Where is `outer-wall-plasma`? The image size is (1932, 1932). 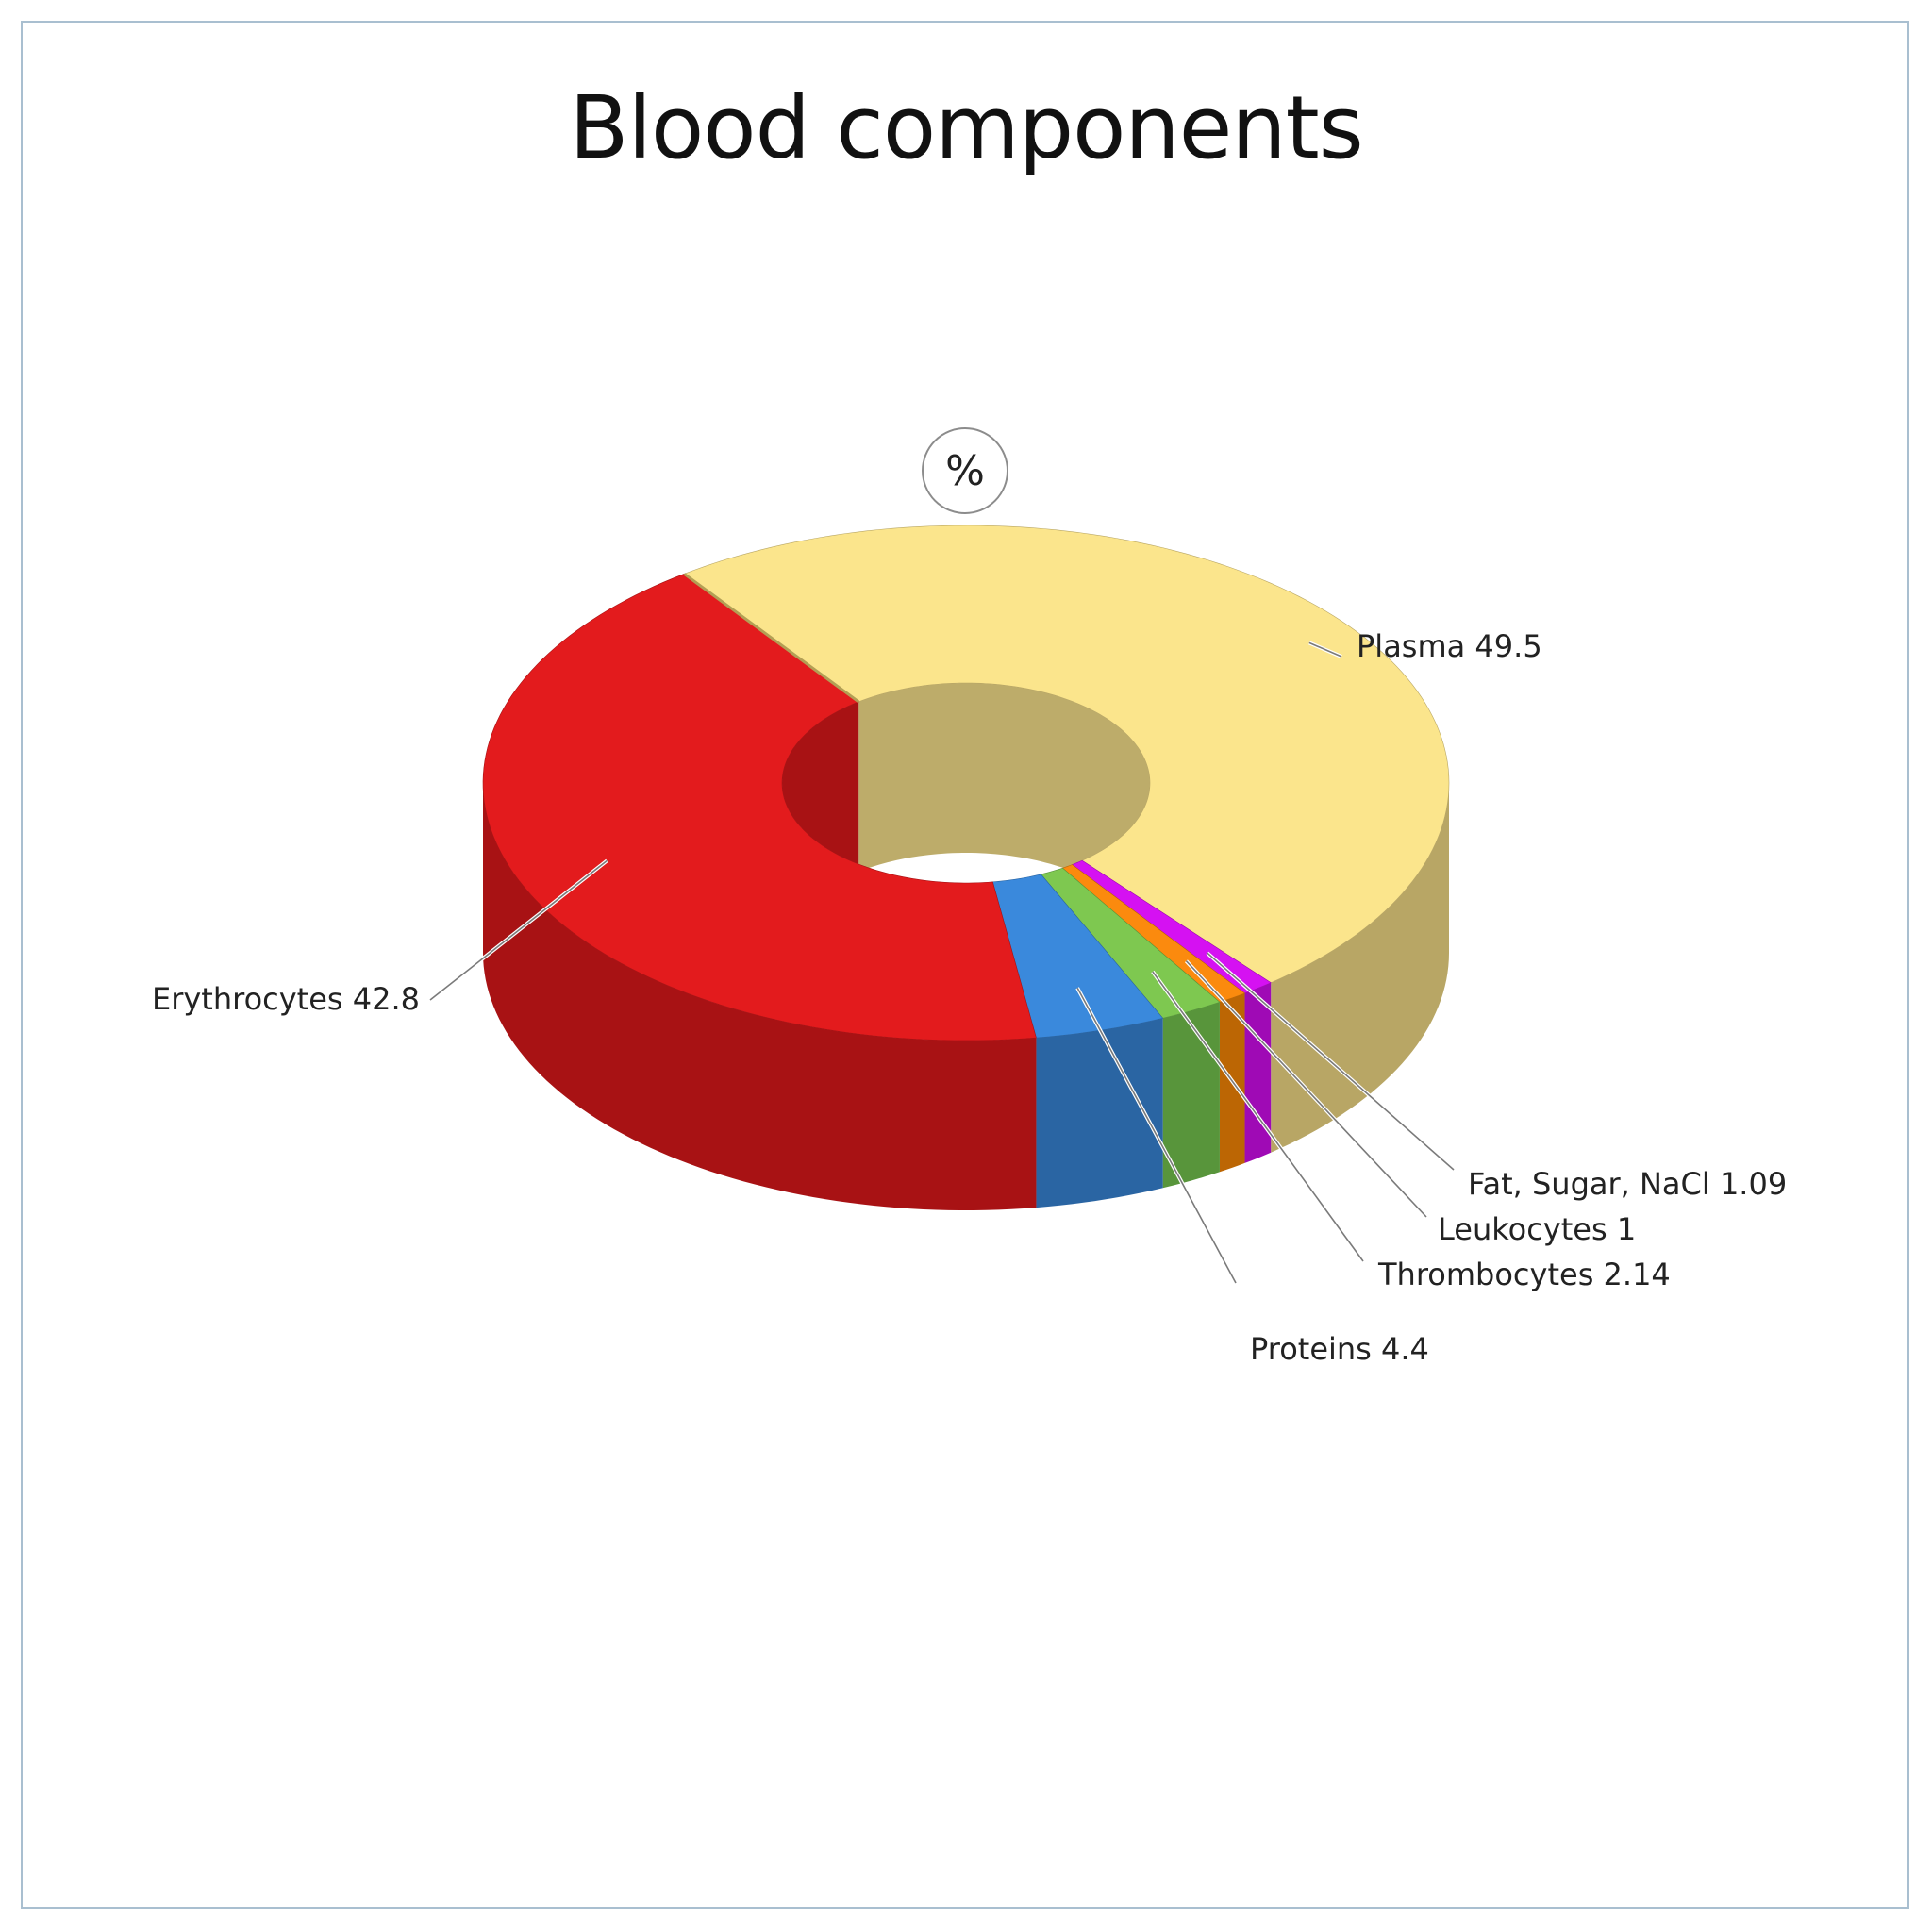
outer-wall-plasma is located at coordinates (1360, 968).